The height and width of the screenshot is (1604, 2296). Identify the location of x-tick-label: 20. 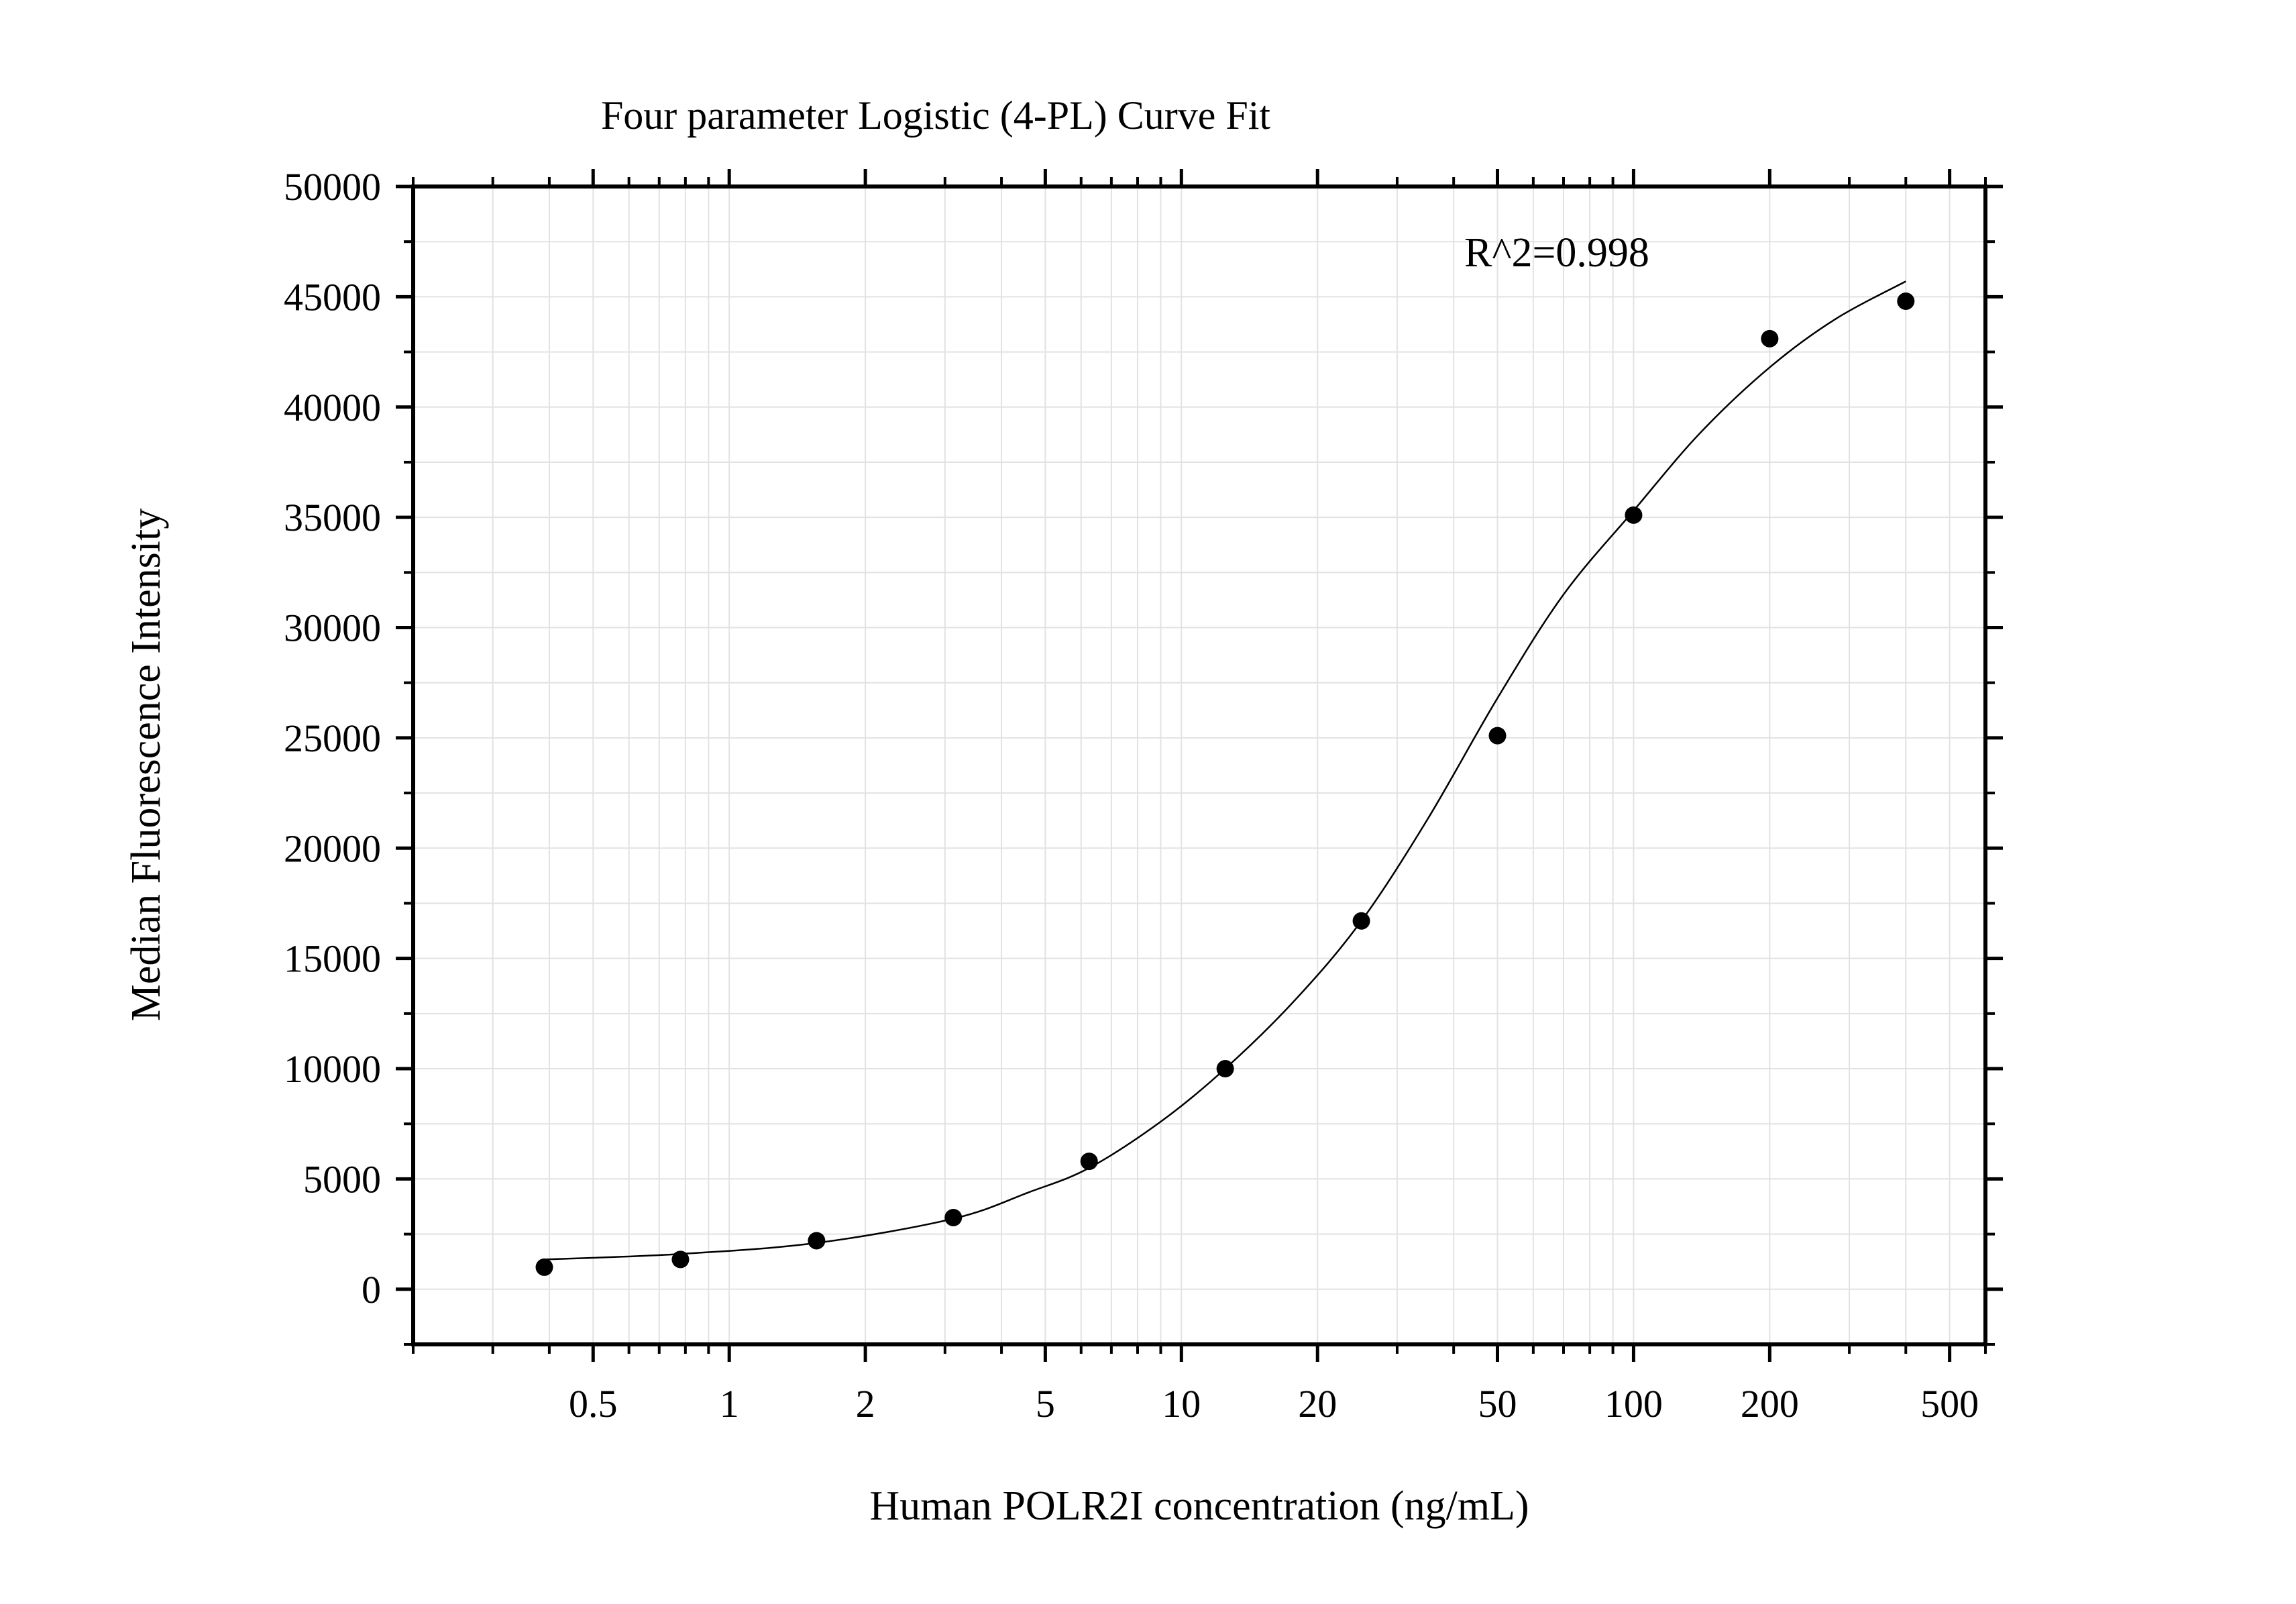
(1317, 1404).